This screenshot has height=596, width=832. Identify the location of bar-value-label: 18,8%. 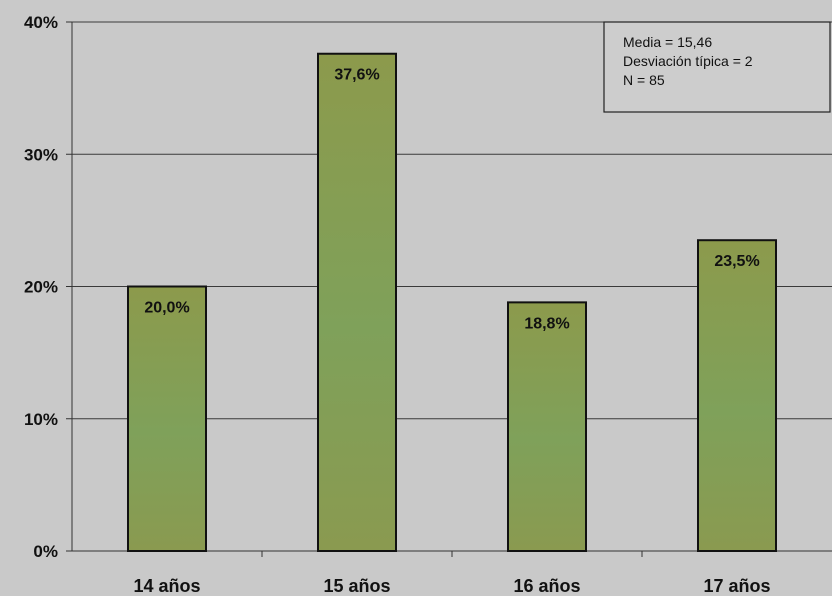
(546, 323).